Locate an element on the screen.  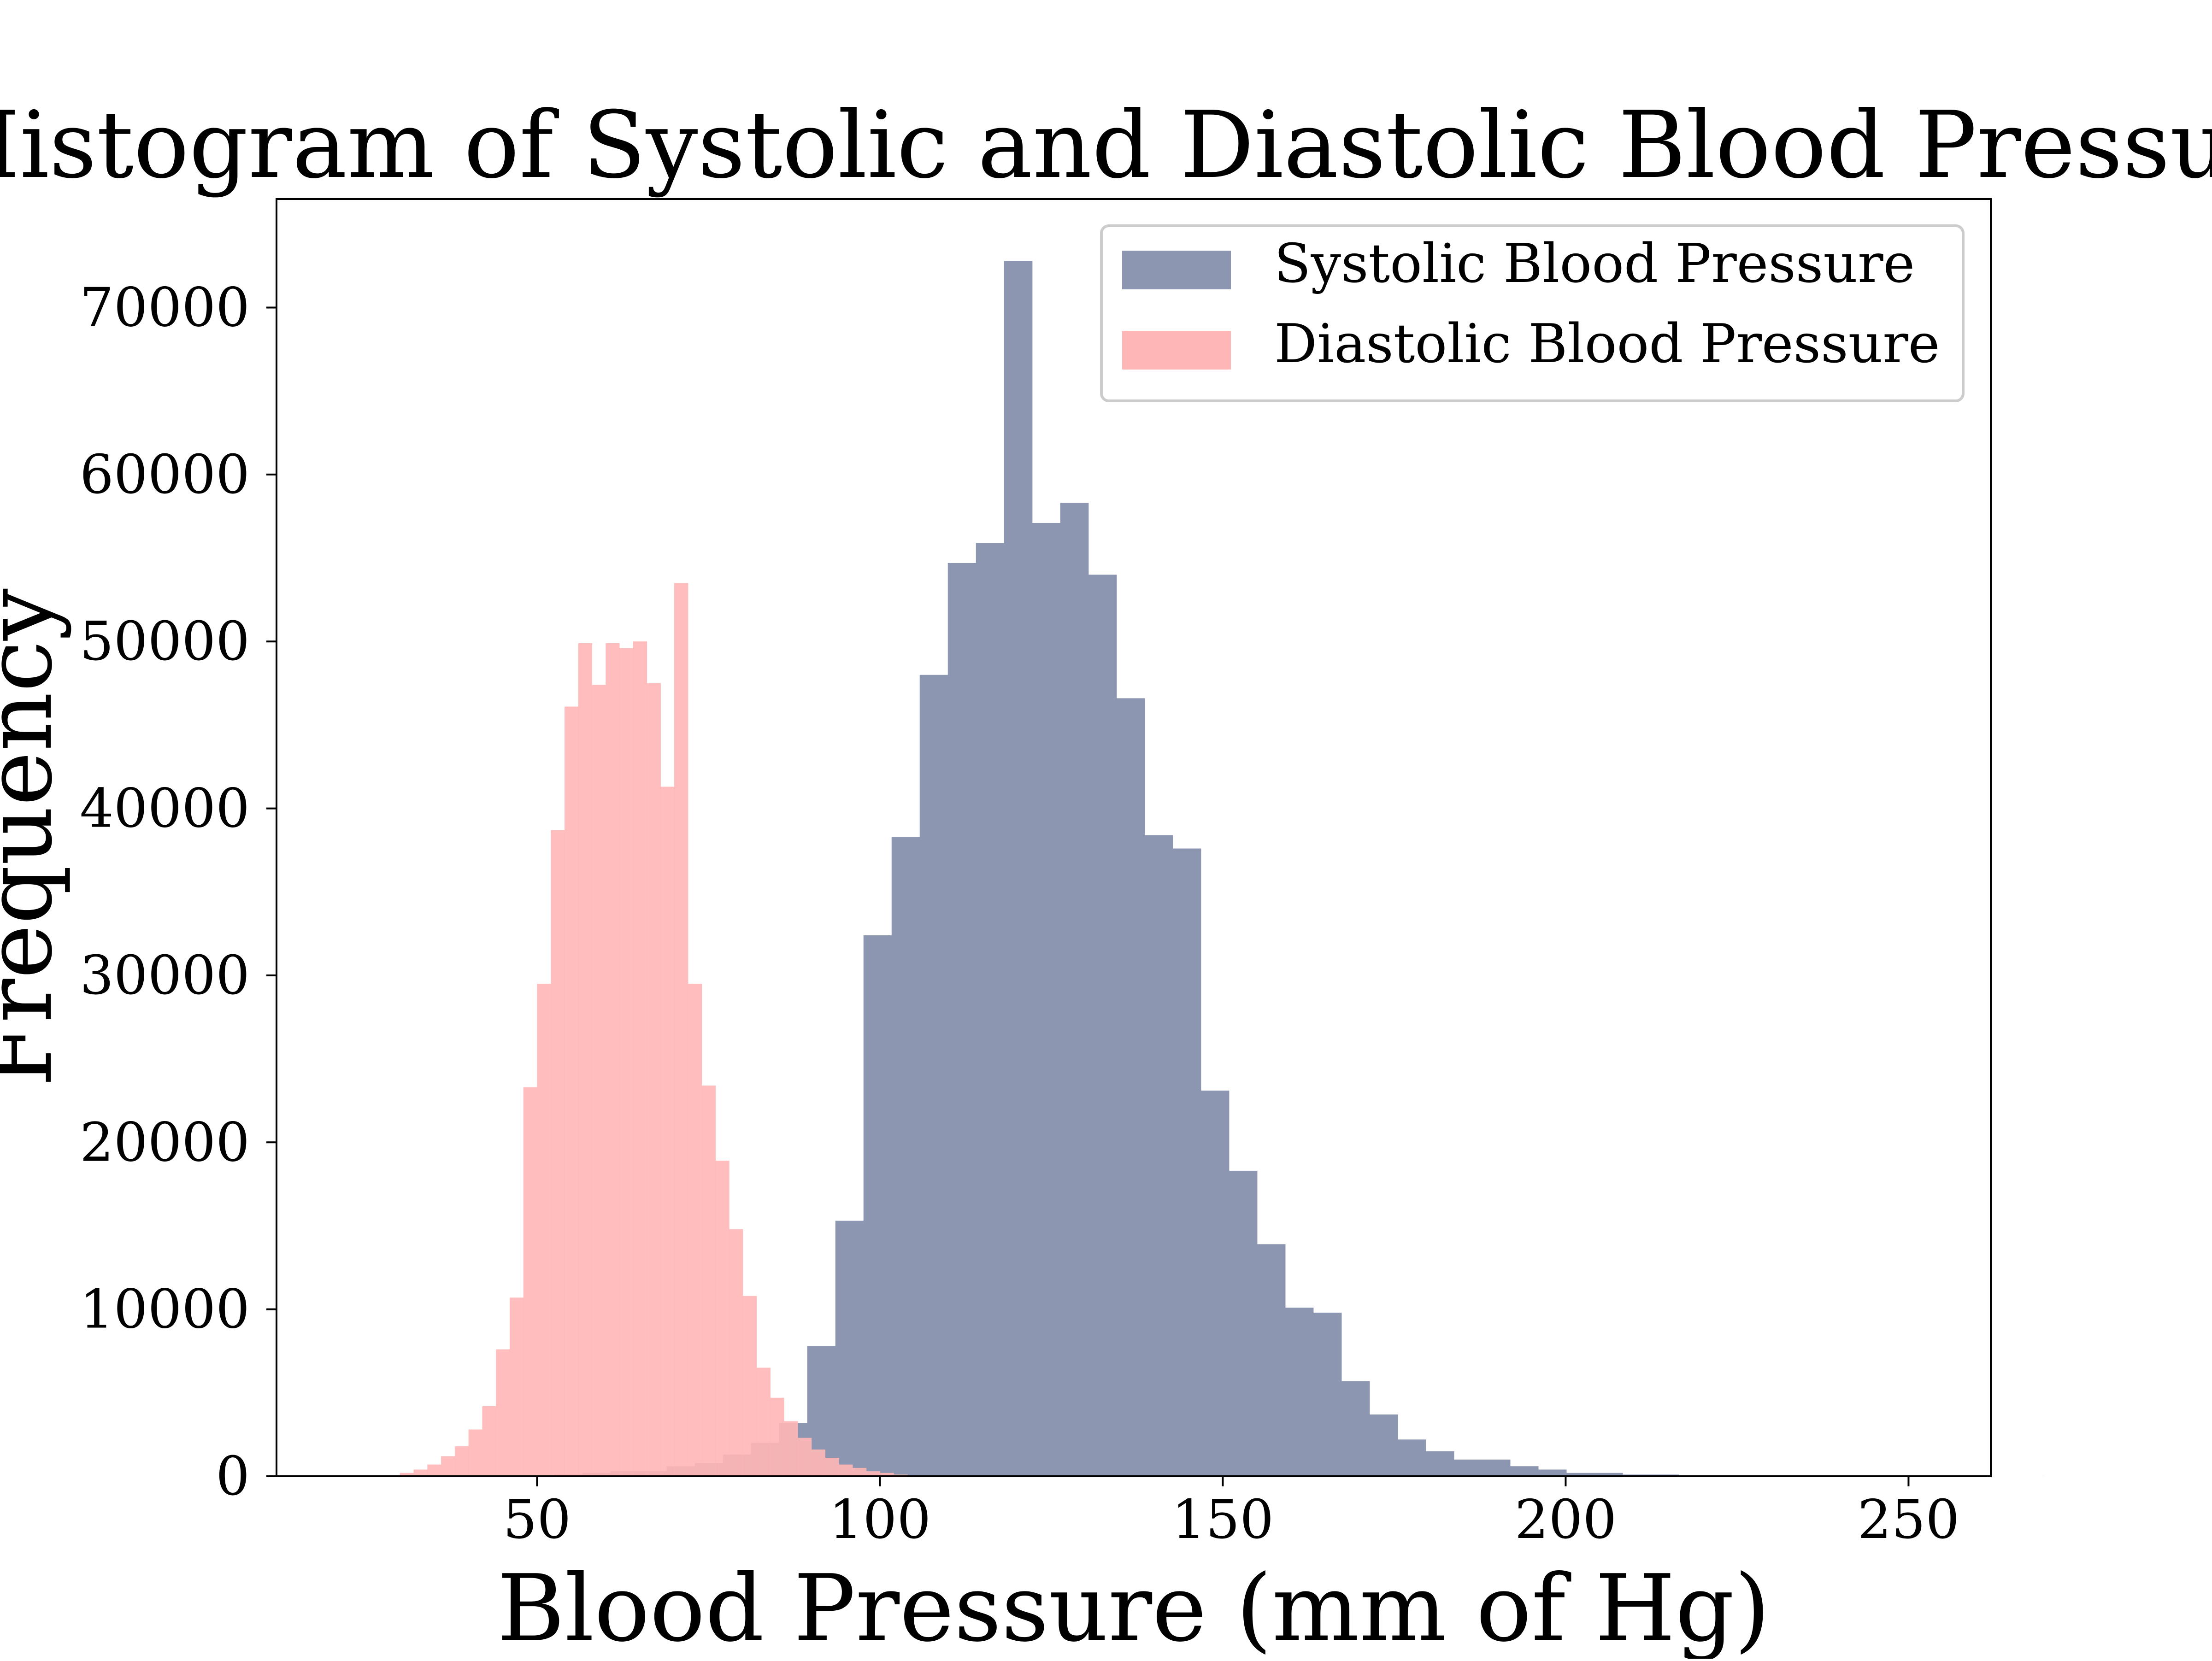
y-tick-label: 40000 is located at coordinates (165, 809).